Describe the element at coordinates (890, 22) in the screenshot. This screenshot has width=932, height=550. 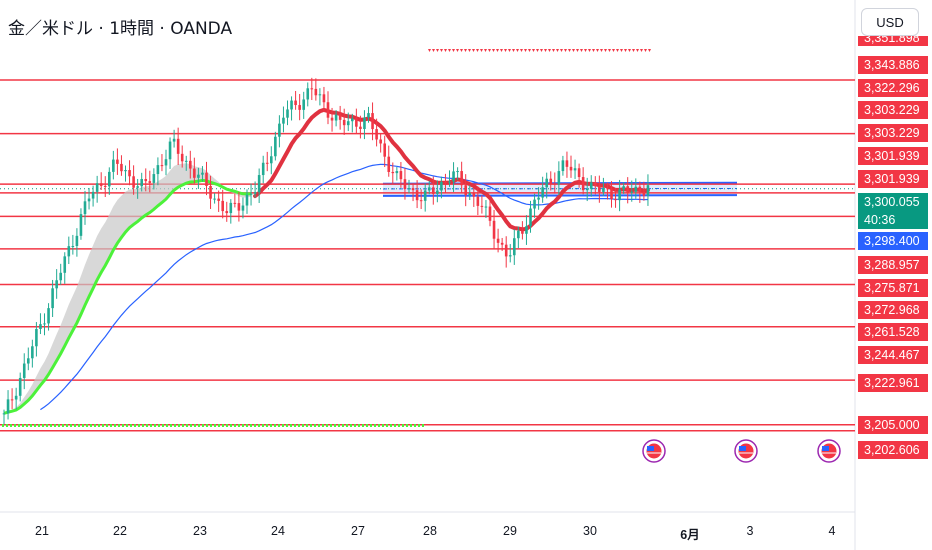
I see `currency-button: USD` at that location.